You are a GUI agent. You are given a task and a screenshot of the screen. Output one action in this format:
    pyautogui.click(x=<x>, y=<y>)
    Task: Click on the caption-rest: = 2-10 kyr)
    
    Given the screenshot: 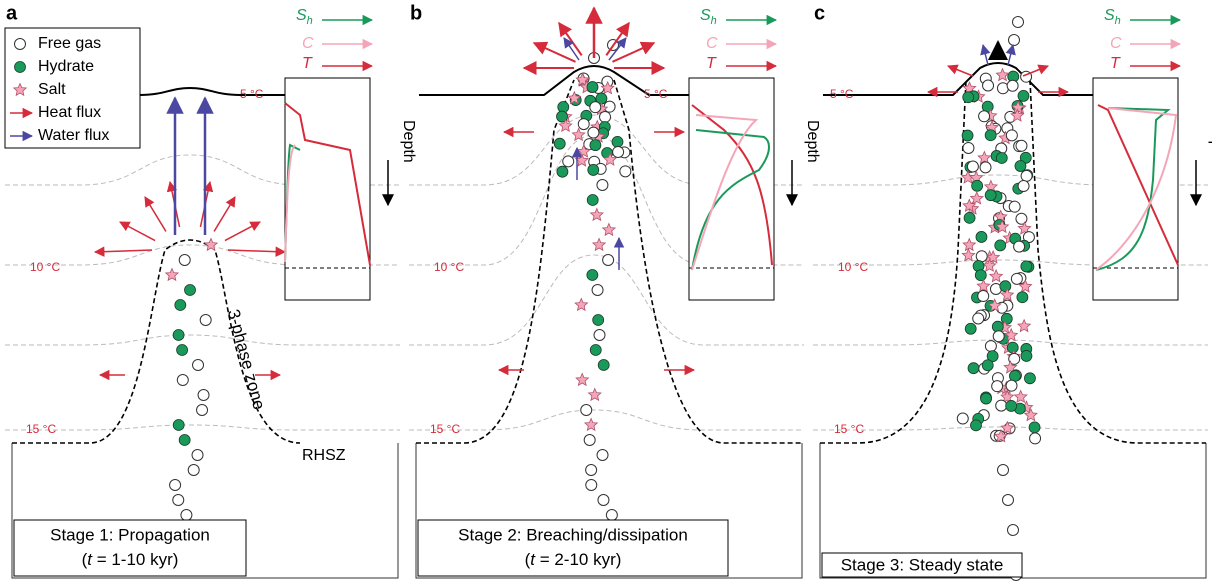 What is the action you would take?
    pyautogui.click(x=578, y=559)
    